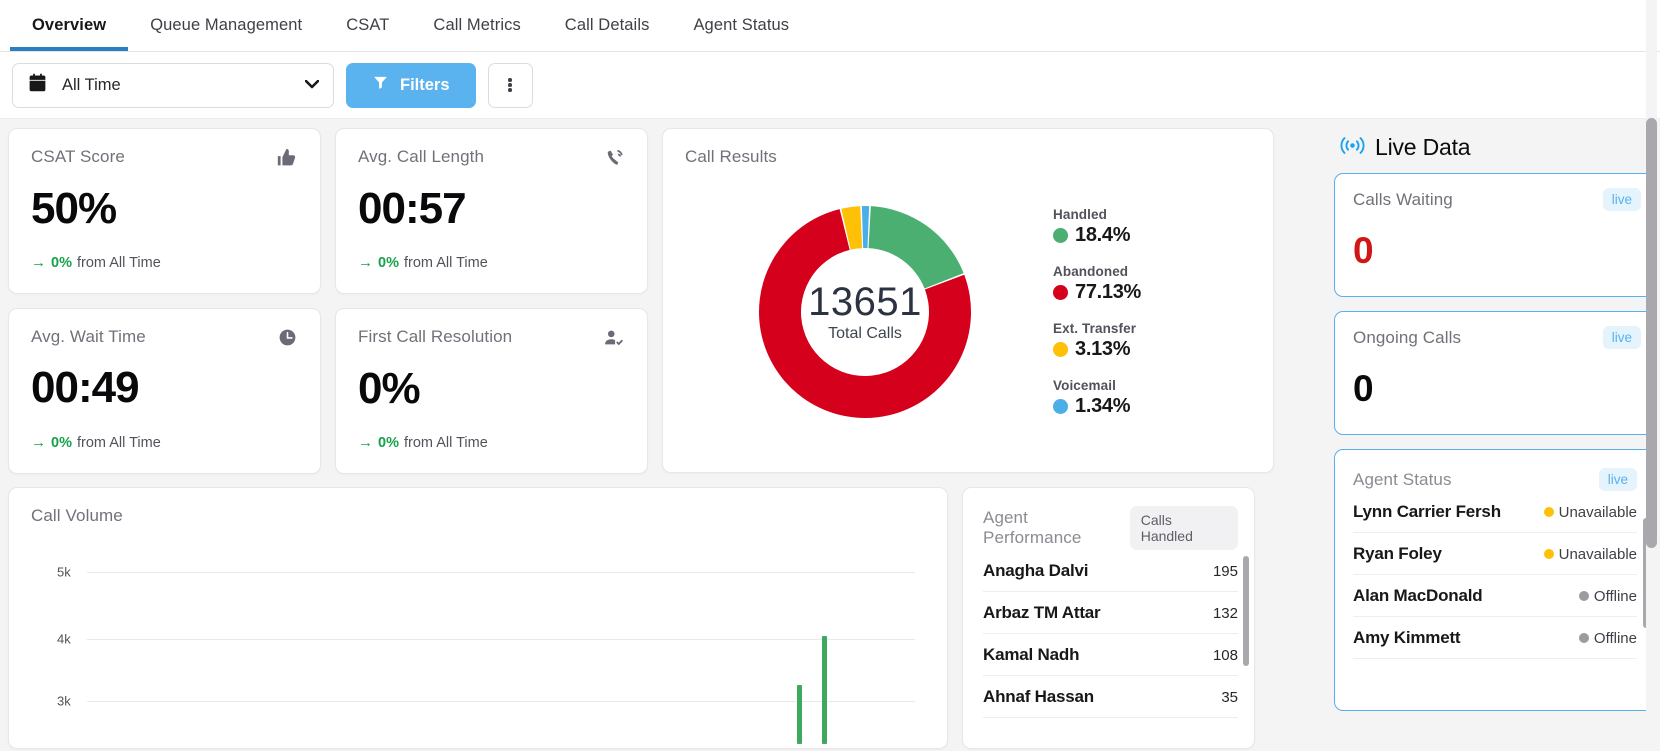  I want to click on tab-call-metrics: Call Metrics, so click(476, 25).